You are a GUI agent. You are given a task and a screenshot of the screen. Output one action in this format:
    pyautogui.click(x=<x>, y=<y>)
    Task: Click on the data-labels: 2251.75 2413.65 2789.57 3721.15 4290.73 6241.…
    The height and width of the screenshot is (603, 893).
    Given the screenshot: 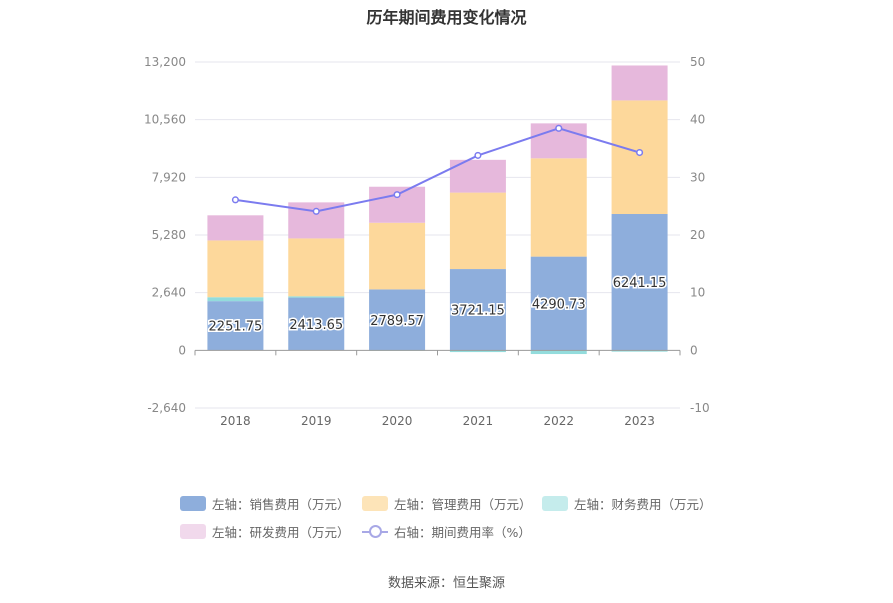 What is the action you would take?
    pyautogui.click(x=437, y=306)
    